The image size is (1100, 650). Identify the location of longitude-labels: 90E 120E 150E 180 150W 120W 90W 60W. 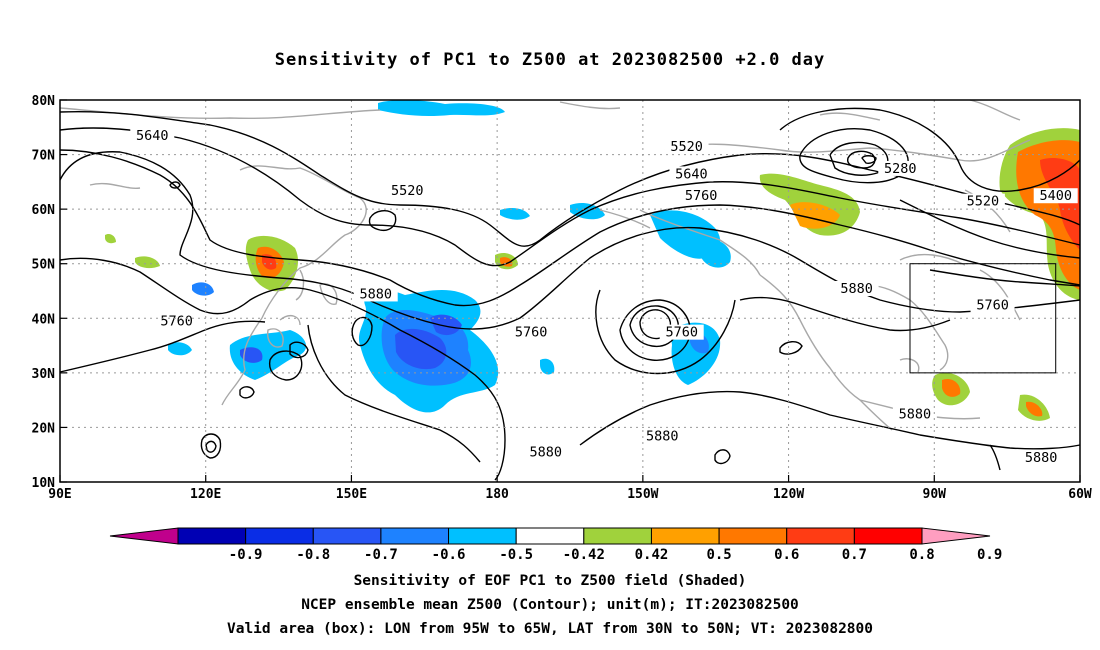
(570, 494).